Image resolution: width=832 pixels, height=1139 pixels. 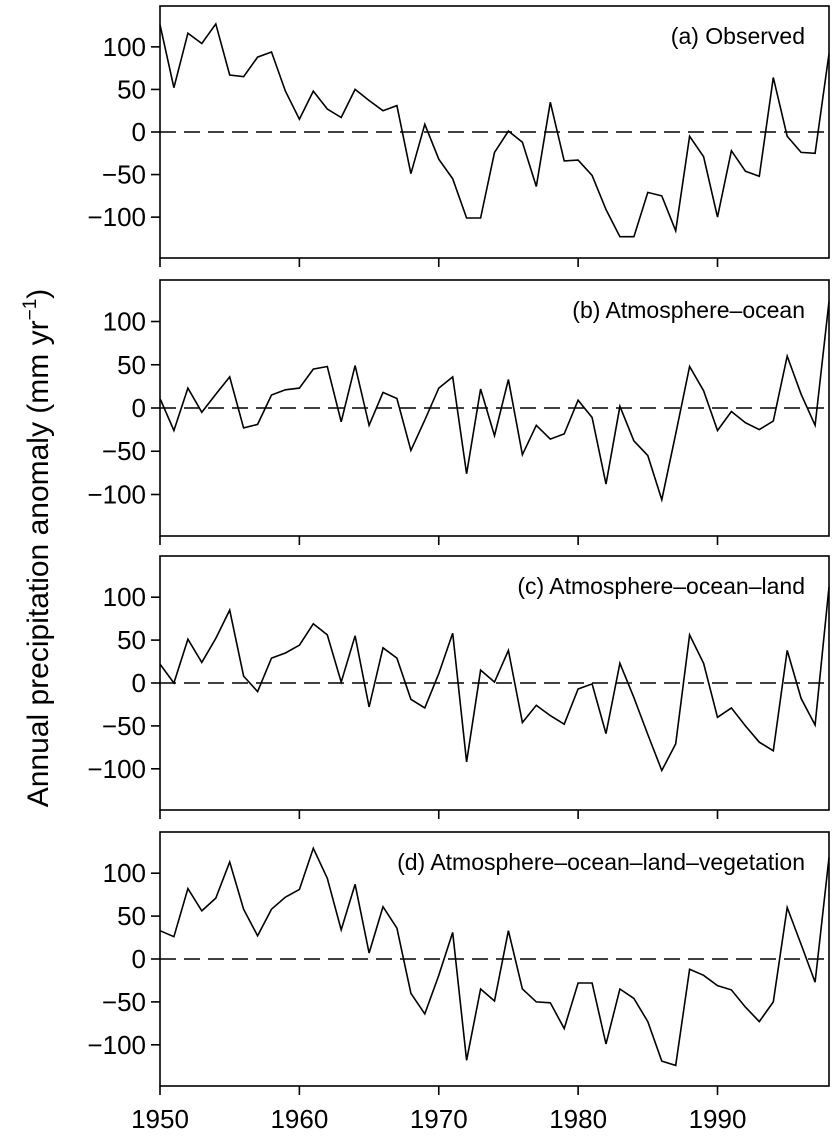 I want to click on panel-title-d: (d) Atmosphere–ocean–land–vegetation, so click(x=601, y=862).